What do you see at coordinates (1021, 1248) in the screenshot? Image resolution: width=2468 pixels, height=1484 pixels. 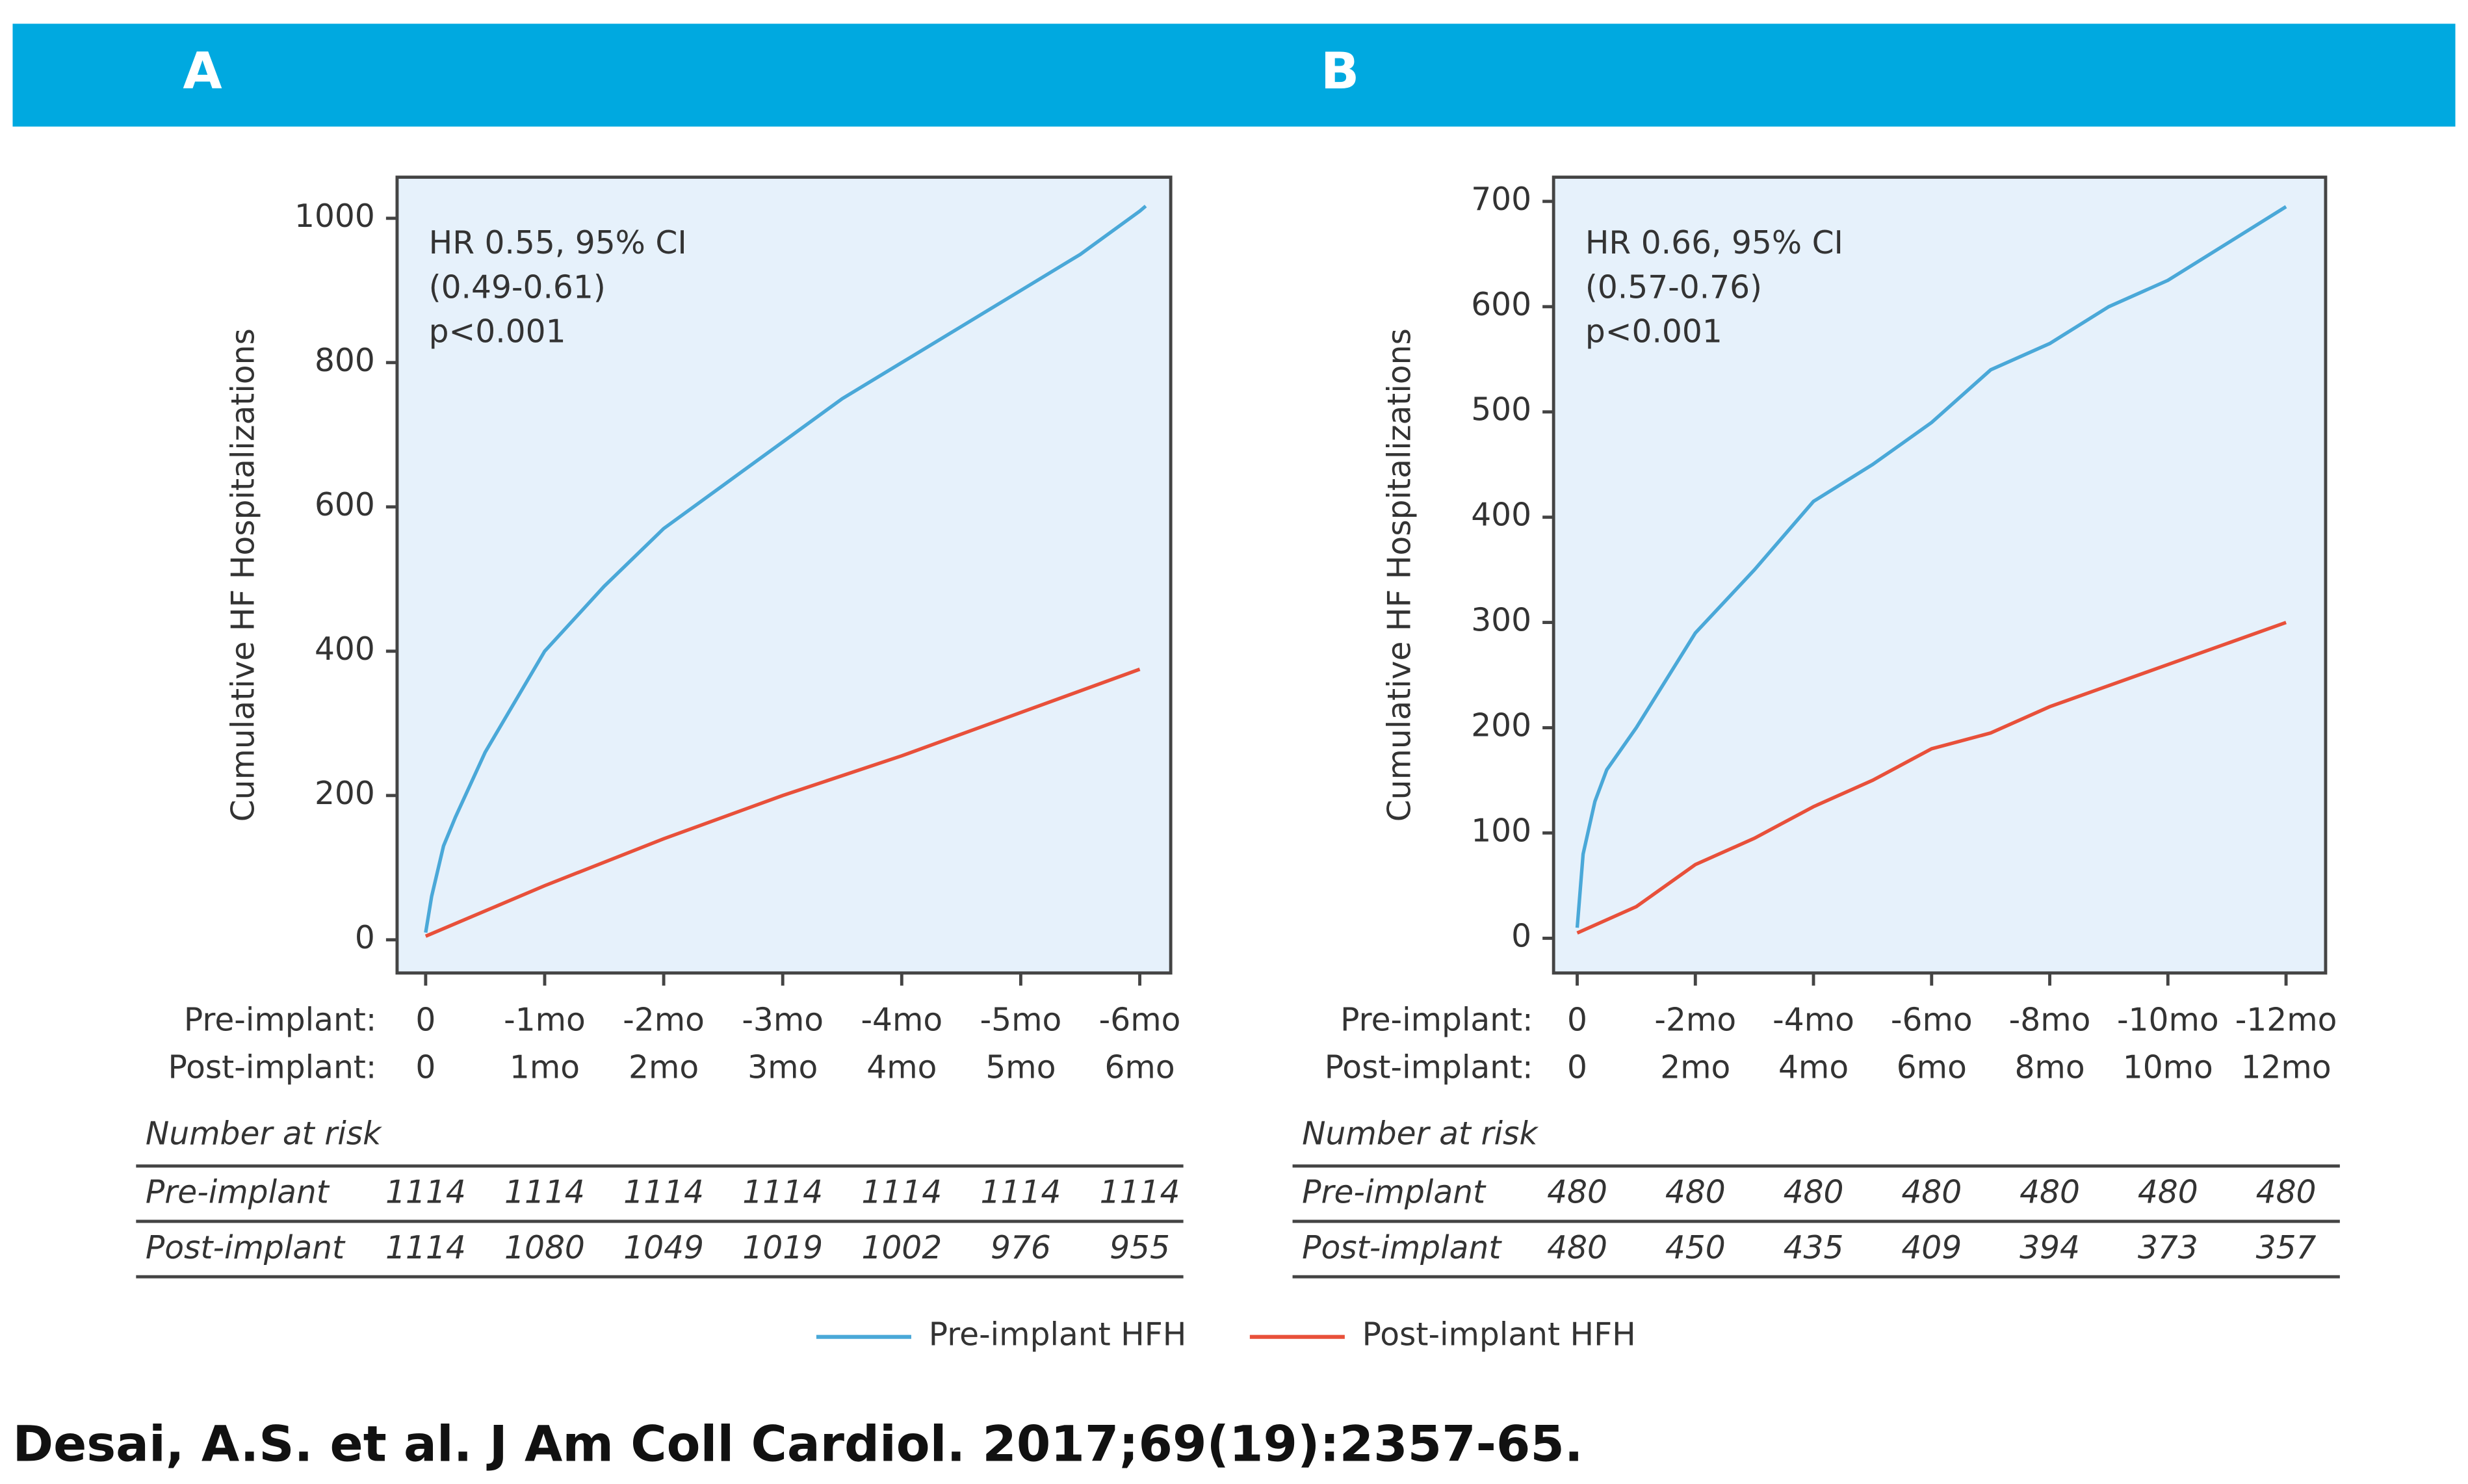 I see `risk-value: 976` at bounding box center [1021, 1248].